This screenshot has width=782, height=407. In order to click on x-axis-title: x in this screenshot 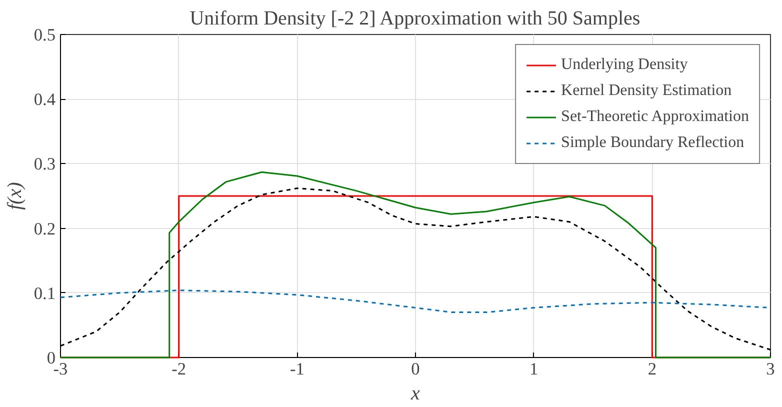, I will do `click(415, 393)`.